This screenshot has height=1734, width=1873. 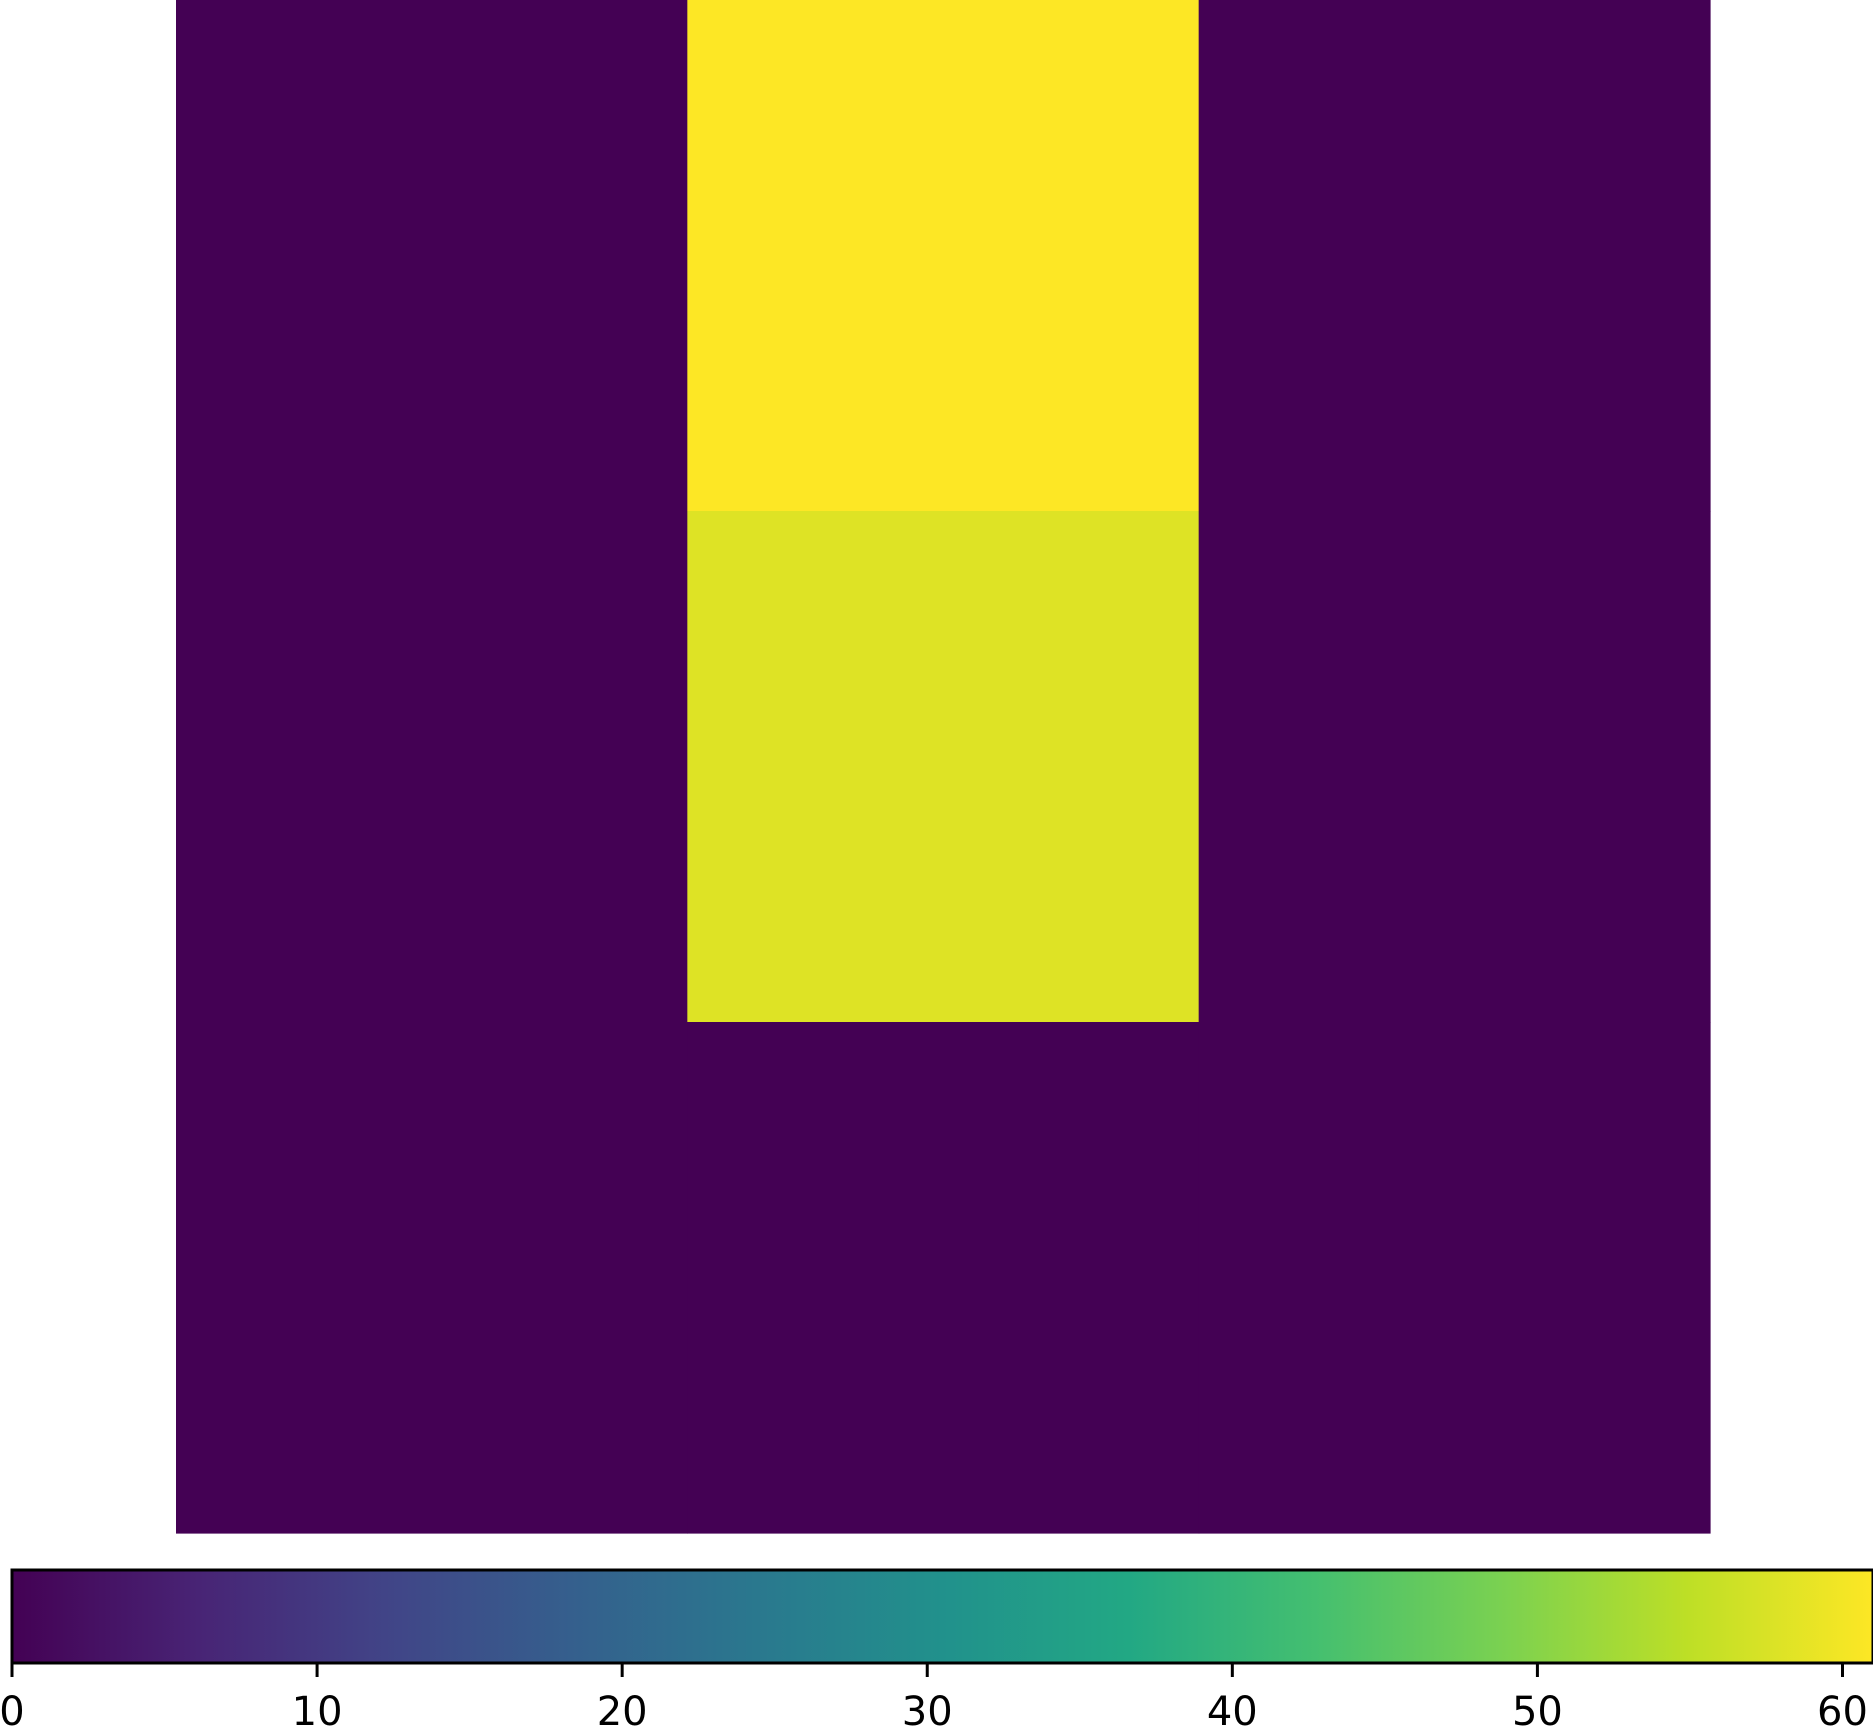 I want to click on heatmap-cell-r1-c0, so click(x=432, y=767).